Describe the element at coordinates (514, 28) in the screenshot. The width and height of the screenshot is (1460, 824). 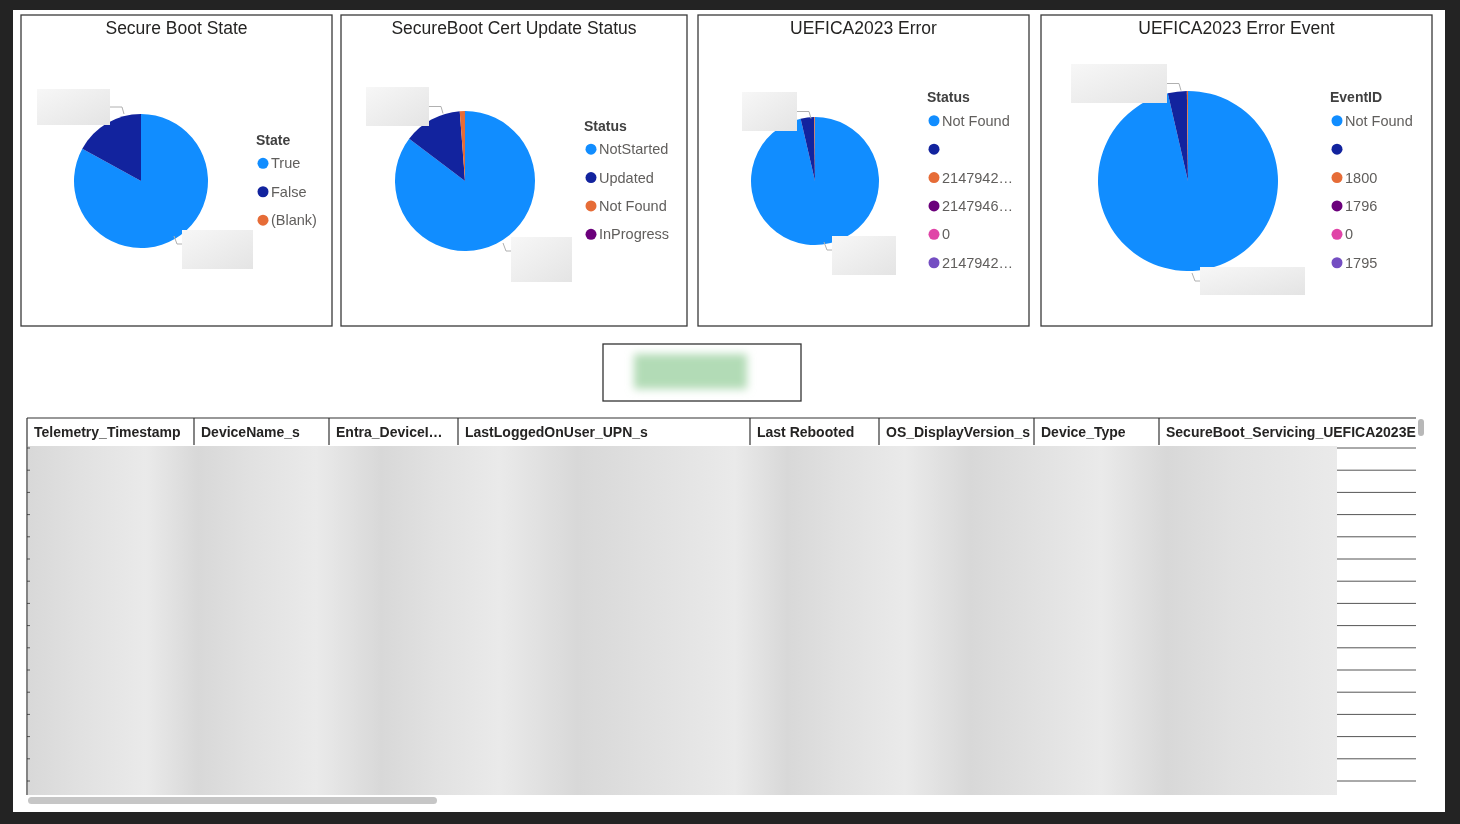
I see `chart-title: SecureBoot Cert Update Status` at that location.